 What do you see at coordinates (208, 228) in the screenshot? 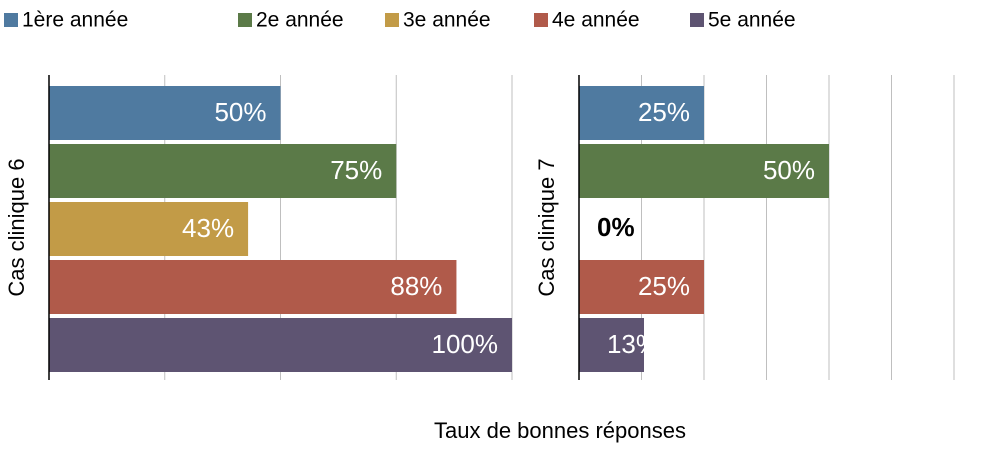
I see `value-label: 43%` at bounding box center [208, 228].